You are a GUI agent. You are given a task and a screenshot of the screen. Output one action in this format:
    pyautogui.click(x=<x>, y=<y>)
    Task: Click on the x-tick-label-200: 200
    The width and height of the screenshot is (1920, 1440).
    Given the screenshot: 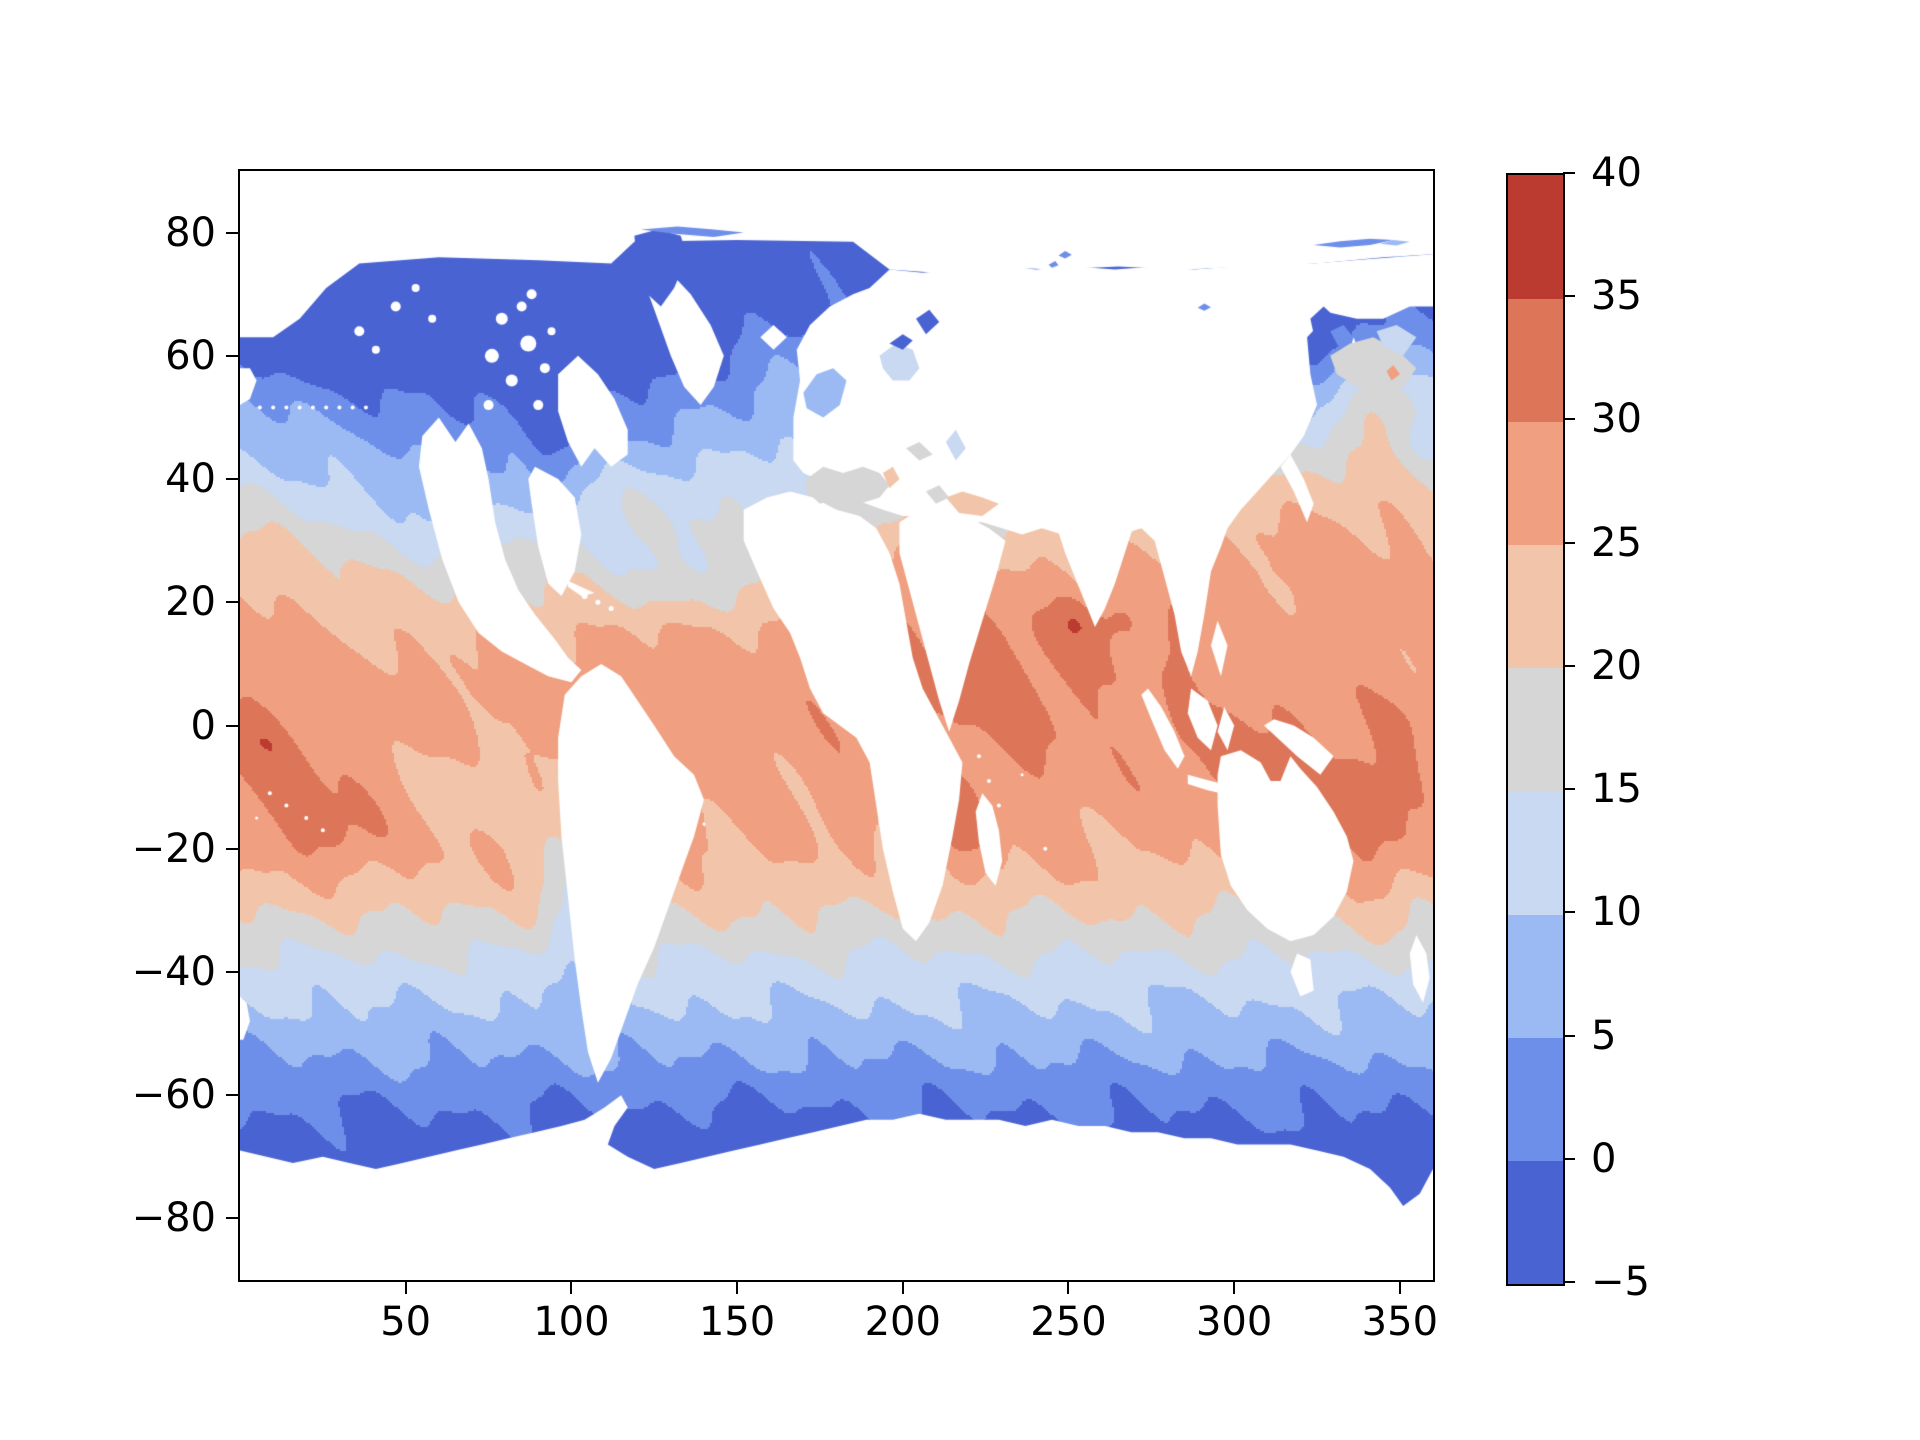 What is the action you would take?
    pyautogui.click(x=902, y=1322)
    